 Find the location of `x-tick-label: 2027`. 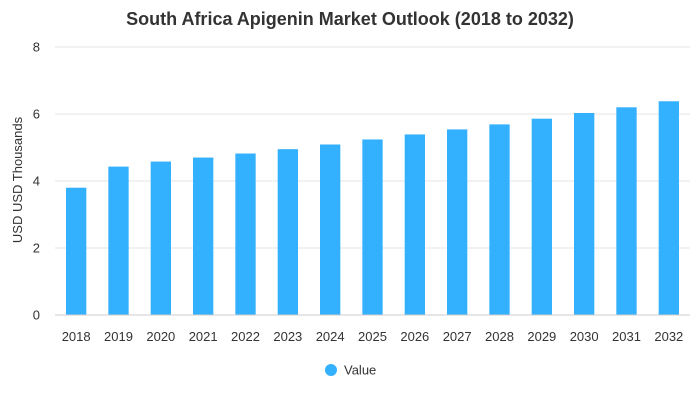

x-tick-label: 2027 is located at coordinates (457, 336).